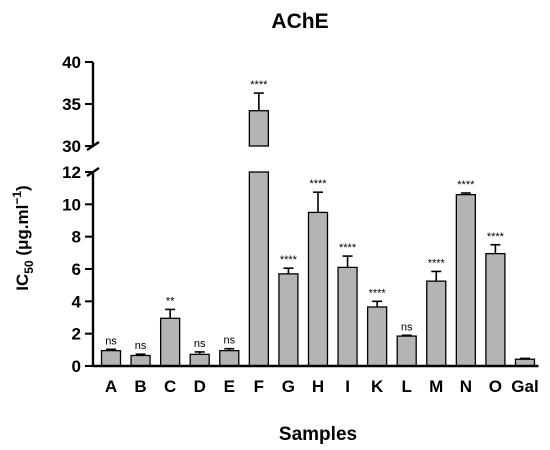 This screenshot has width=550, height=450. I want to click on y-tick-label: 4, so click(77, 301).